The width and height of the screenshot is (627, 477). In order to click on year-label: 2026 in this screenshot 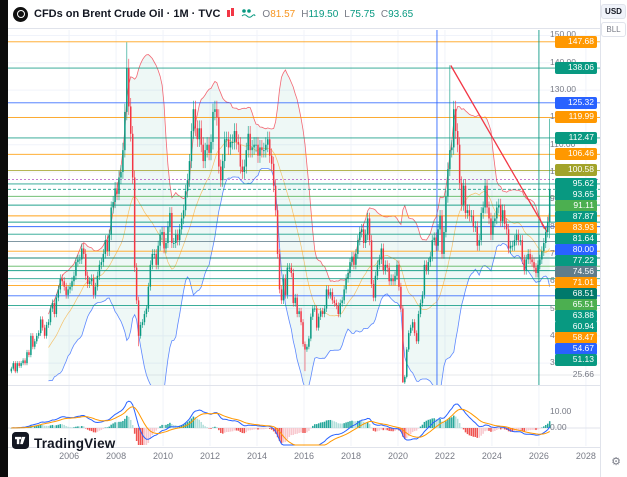, I will do `click(538, 456)`.